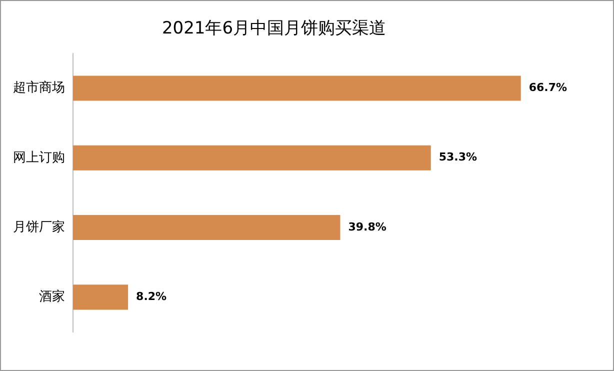  Describe the element at coordinates (52, 296) in the screenshot. I see `y-tick-label: 酒家` at that location.